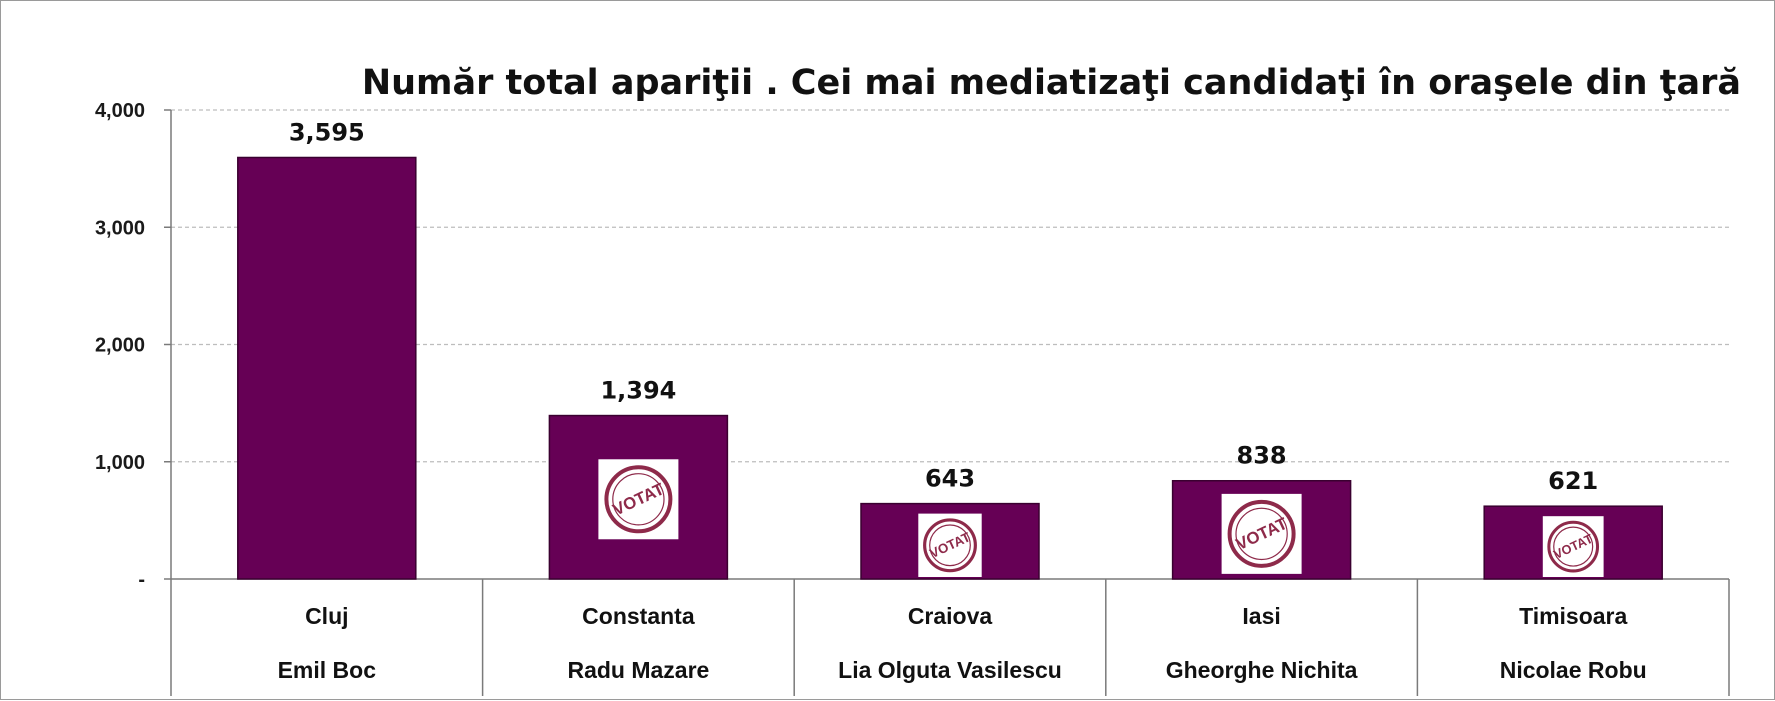  I want to click on y-tick-label: 1,000, so click(120, 463).